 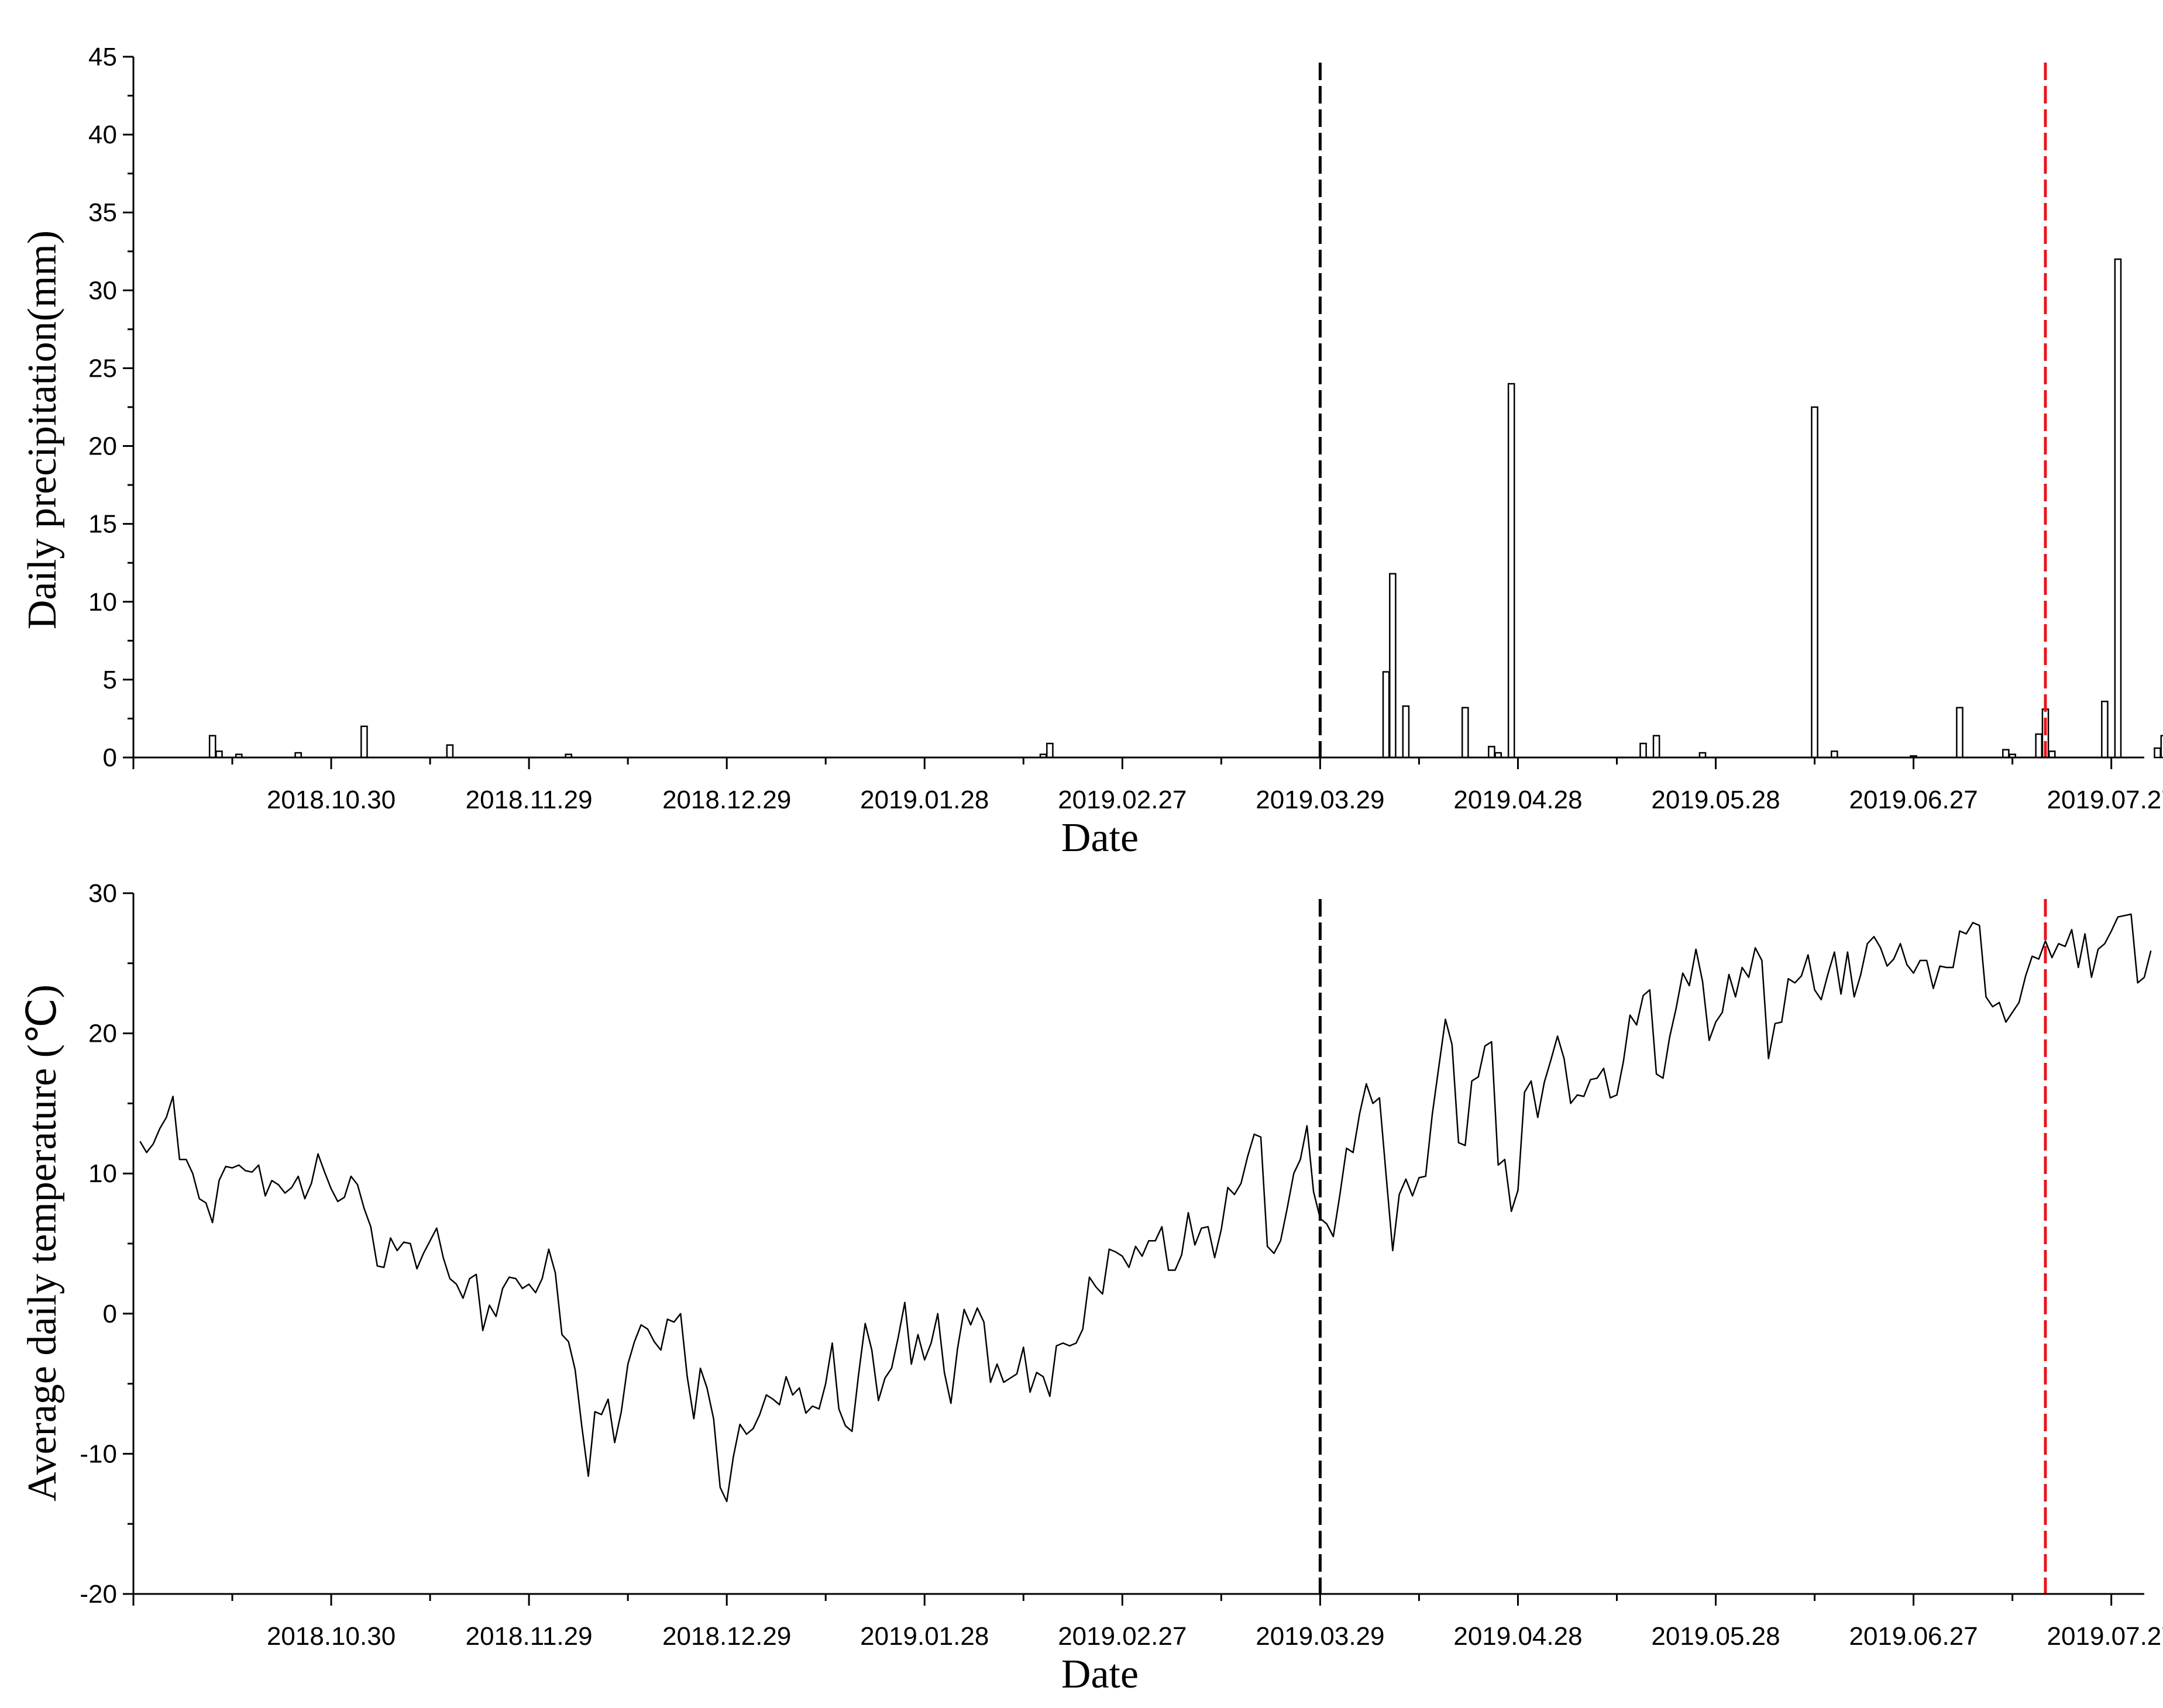 I want to click on y-tick-label: 5, so click(x=110, y=680).